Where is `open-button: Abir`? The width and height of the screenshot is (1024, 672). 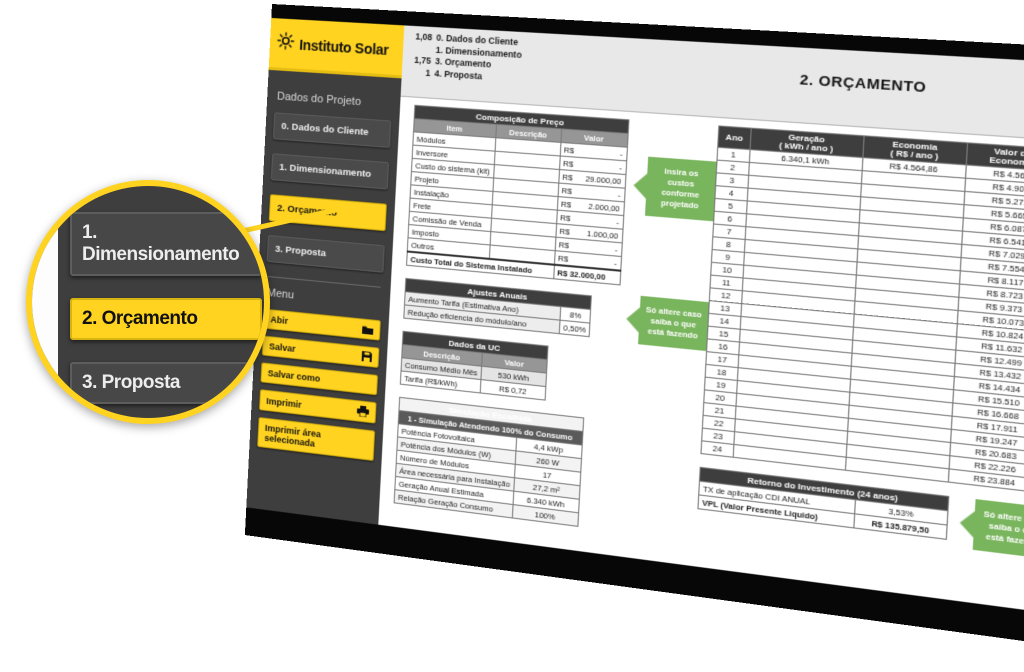 open-button: Abir is located at coordinates (322, 325).